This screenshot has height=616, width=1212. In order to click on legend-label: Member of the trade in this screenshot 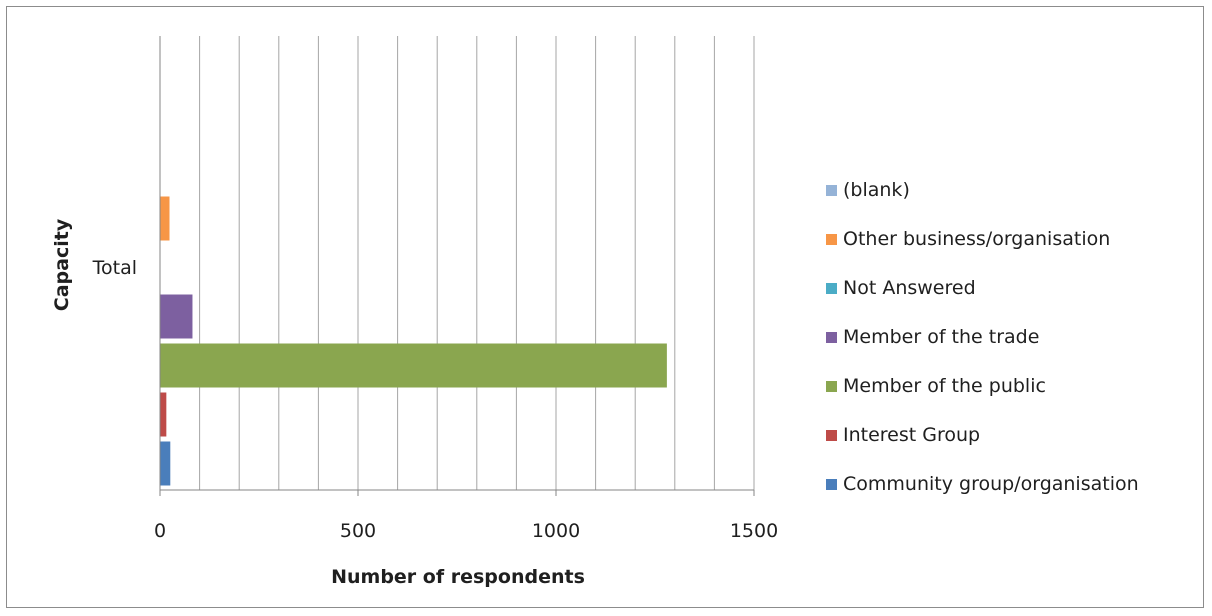, I will do `click(941, 337)`.